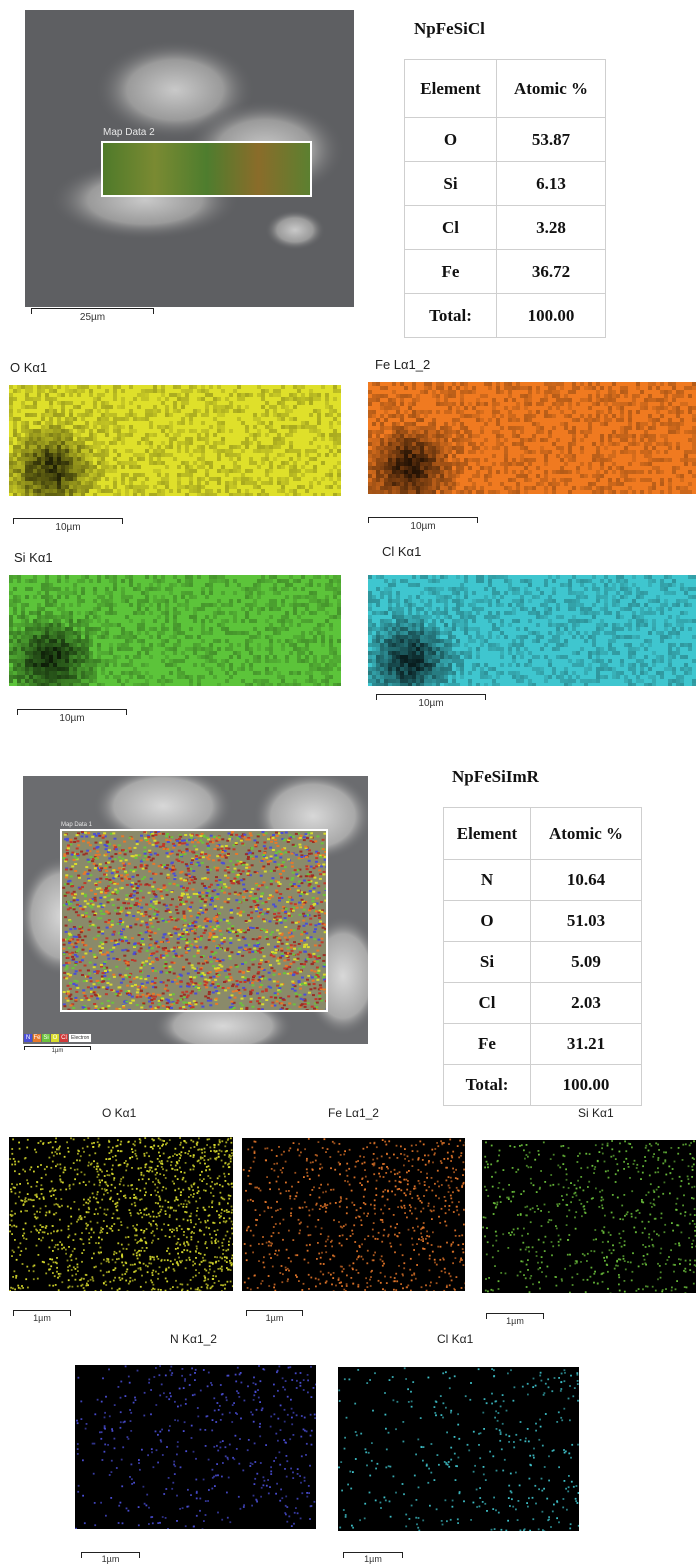 This screenshot has height=1564, width=696. I want to click on sem-scale-bar: 25µm, so click(92, 315).